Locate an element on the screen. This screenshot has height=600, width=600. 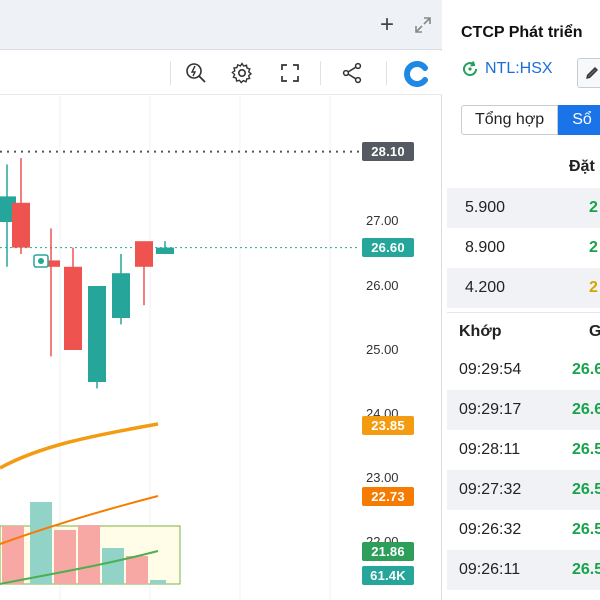
chart-toolbar is located at coordinates (221, 73).